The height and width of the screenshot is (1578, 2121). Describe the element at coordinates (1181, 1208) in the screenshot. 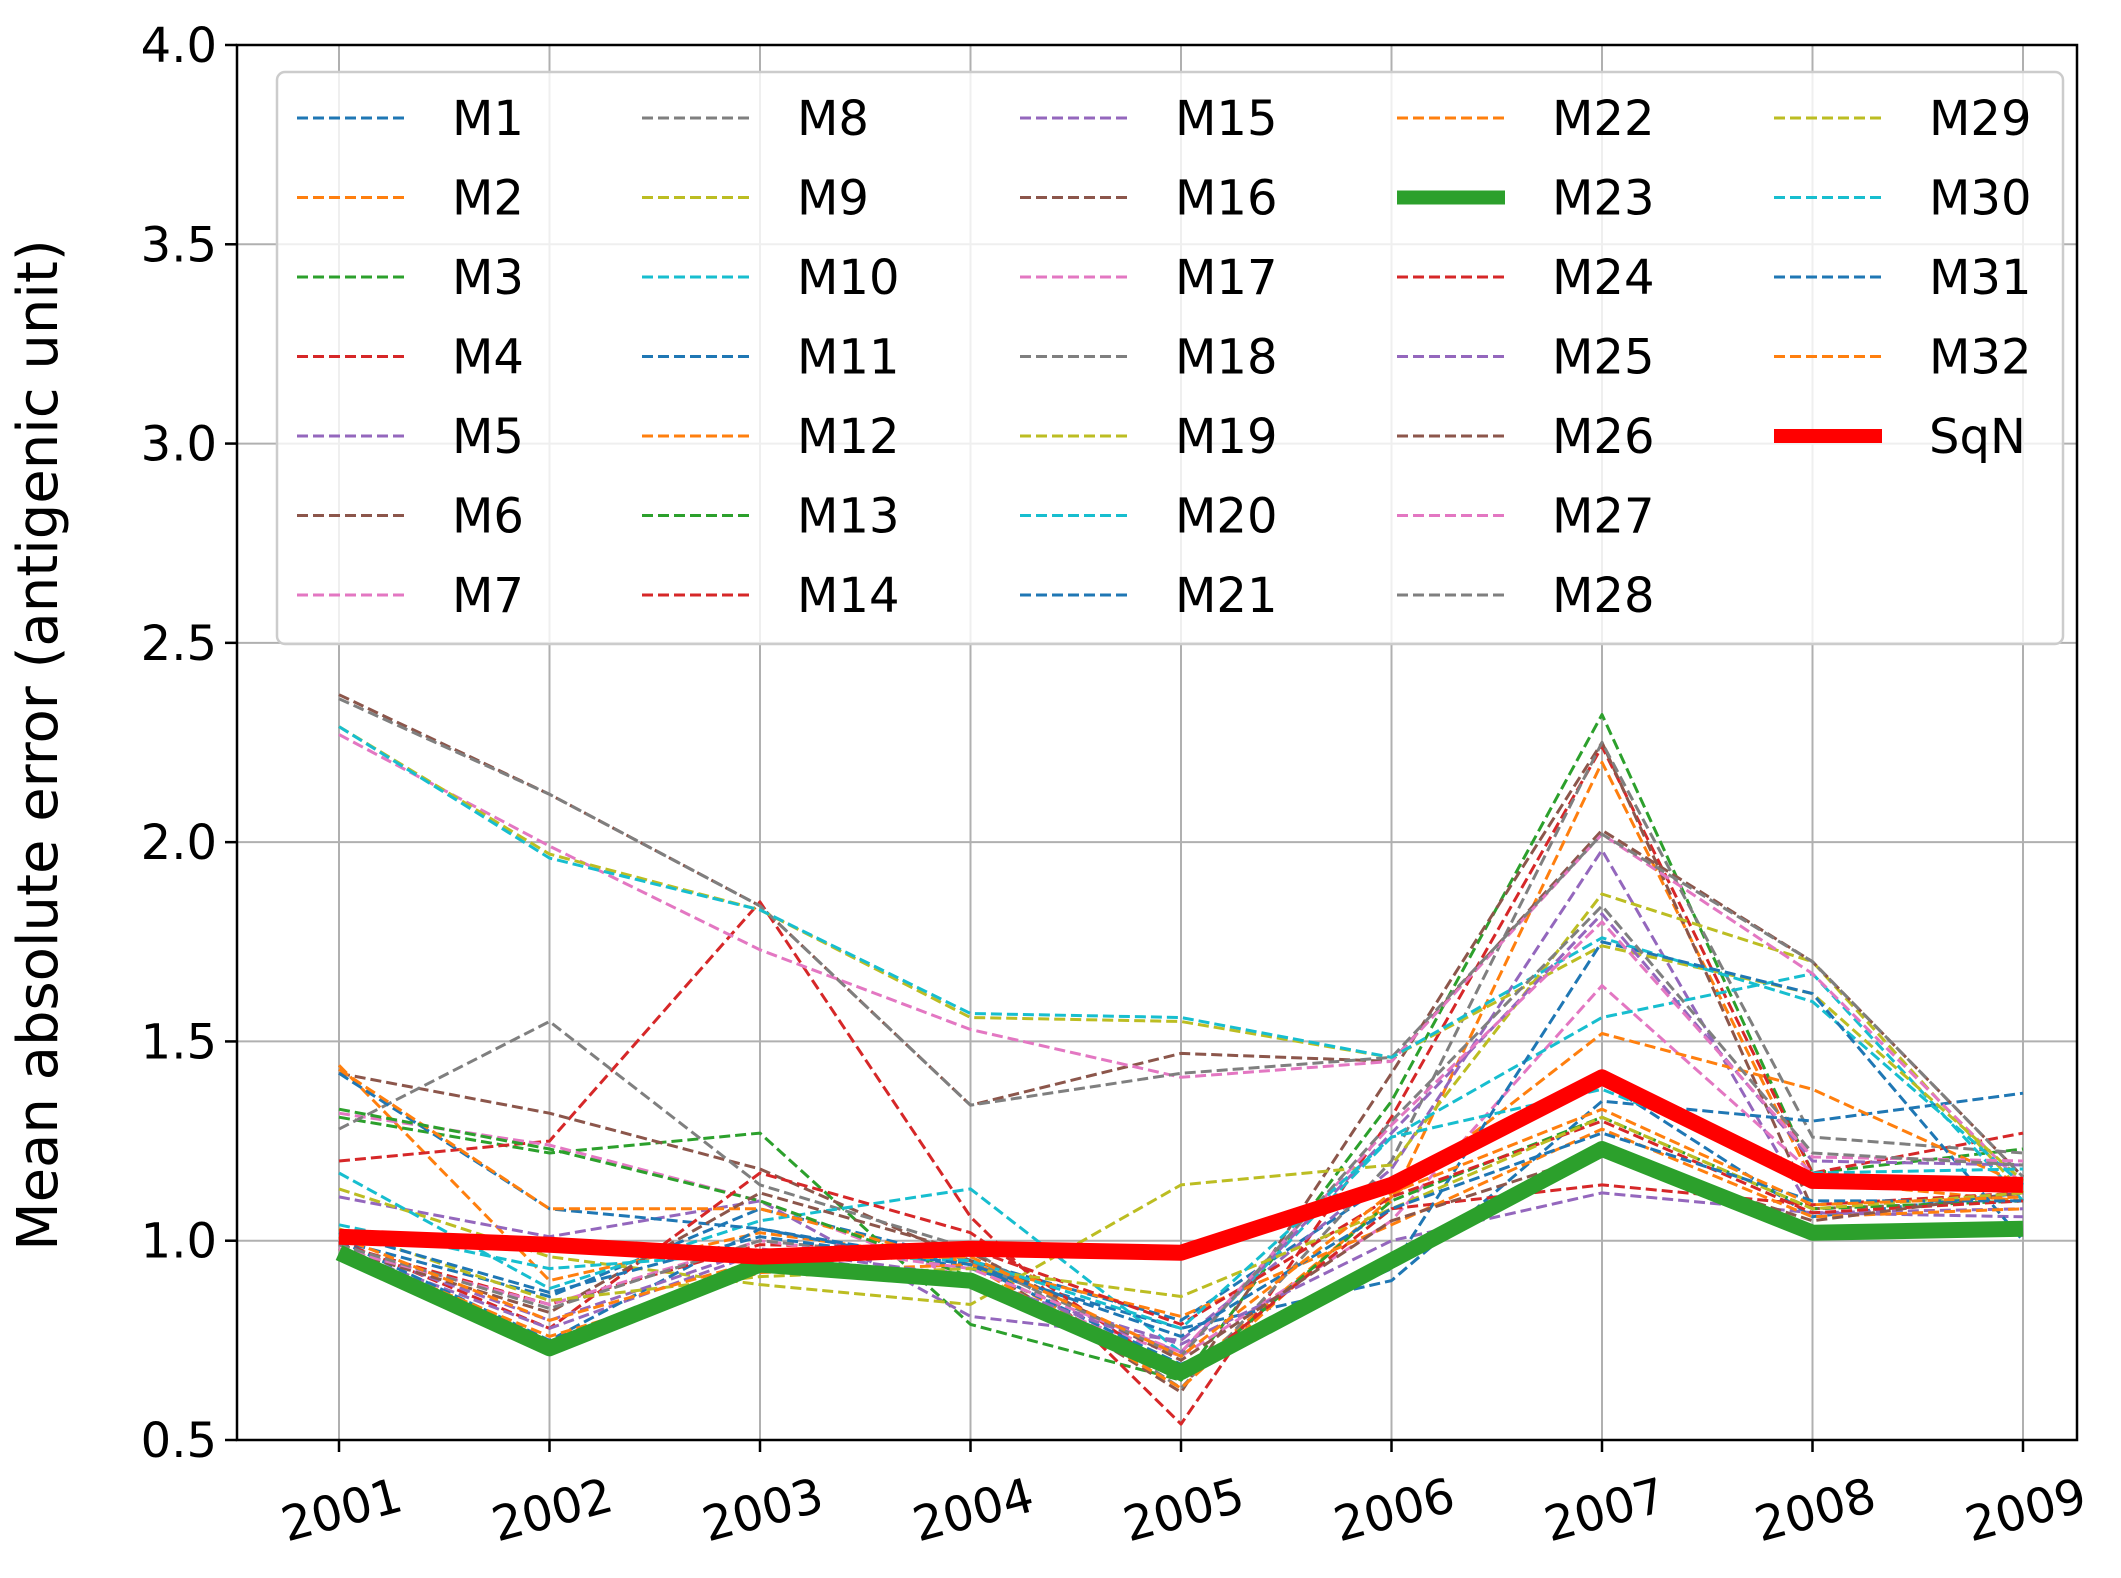

I see `series-line-m29` at that location.